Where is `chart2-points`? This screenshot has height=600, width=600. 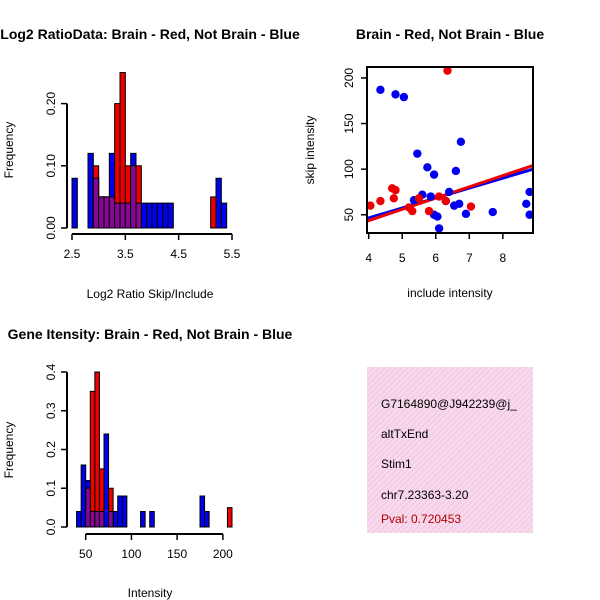
chart2-points is located at coordinates (450, 150).